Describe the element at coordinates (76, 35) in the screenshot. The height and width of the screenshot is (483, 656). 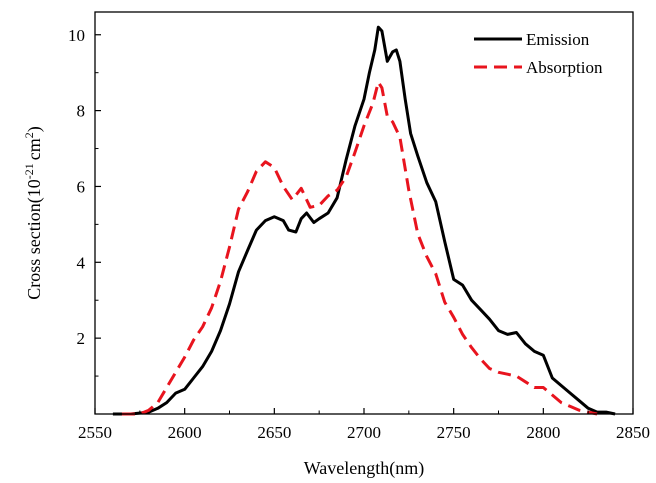
I see `y-tick-label: 10` at that location.